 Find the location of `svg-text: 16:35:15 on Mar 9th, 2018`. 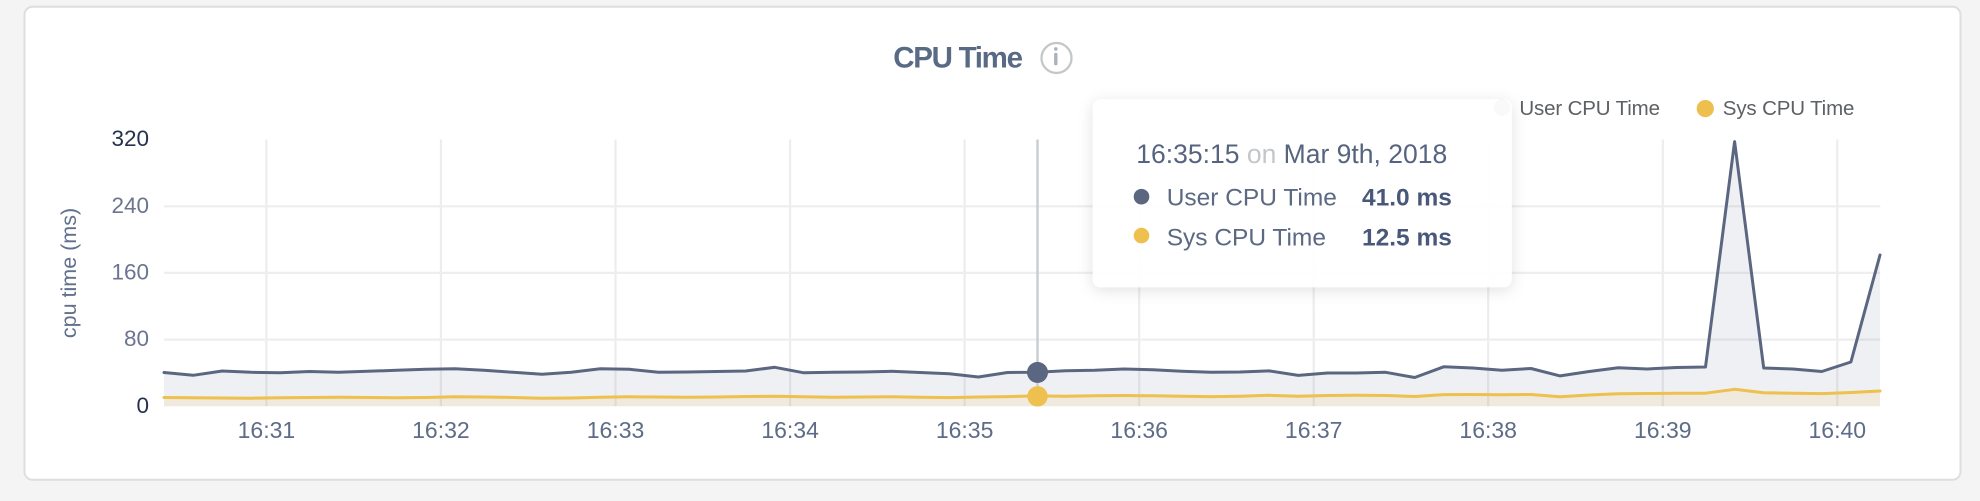

svg-text: 16:35:15 on Mar 9th, 2018 is located at coordinates (1291, 154).